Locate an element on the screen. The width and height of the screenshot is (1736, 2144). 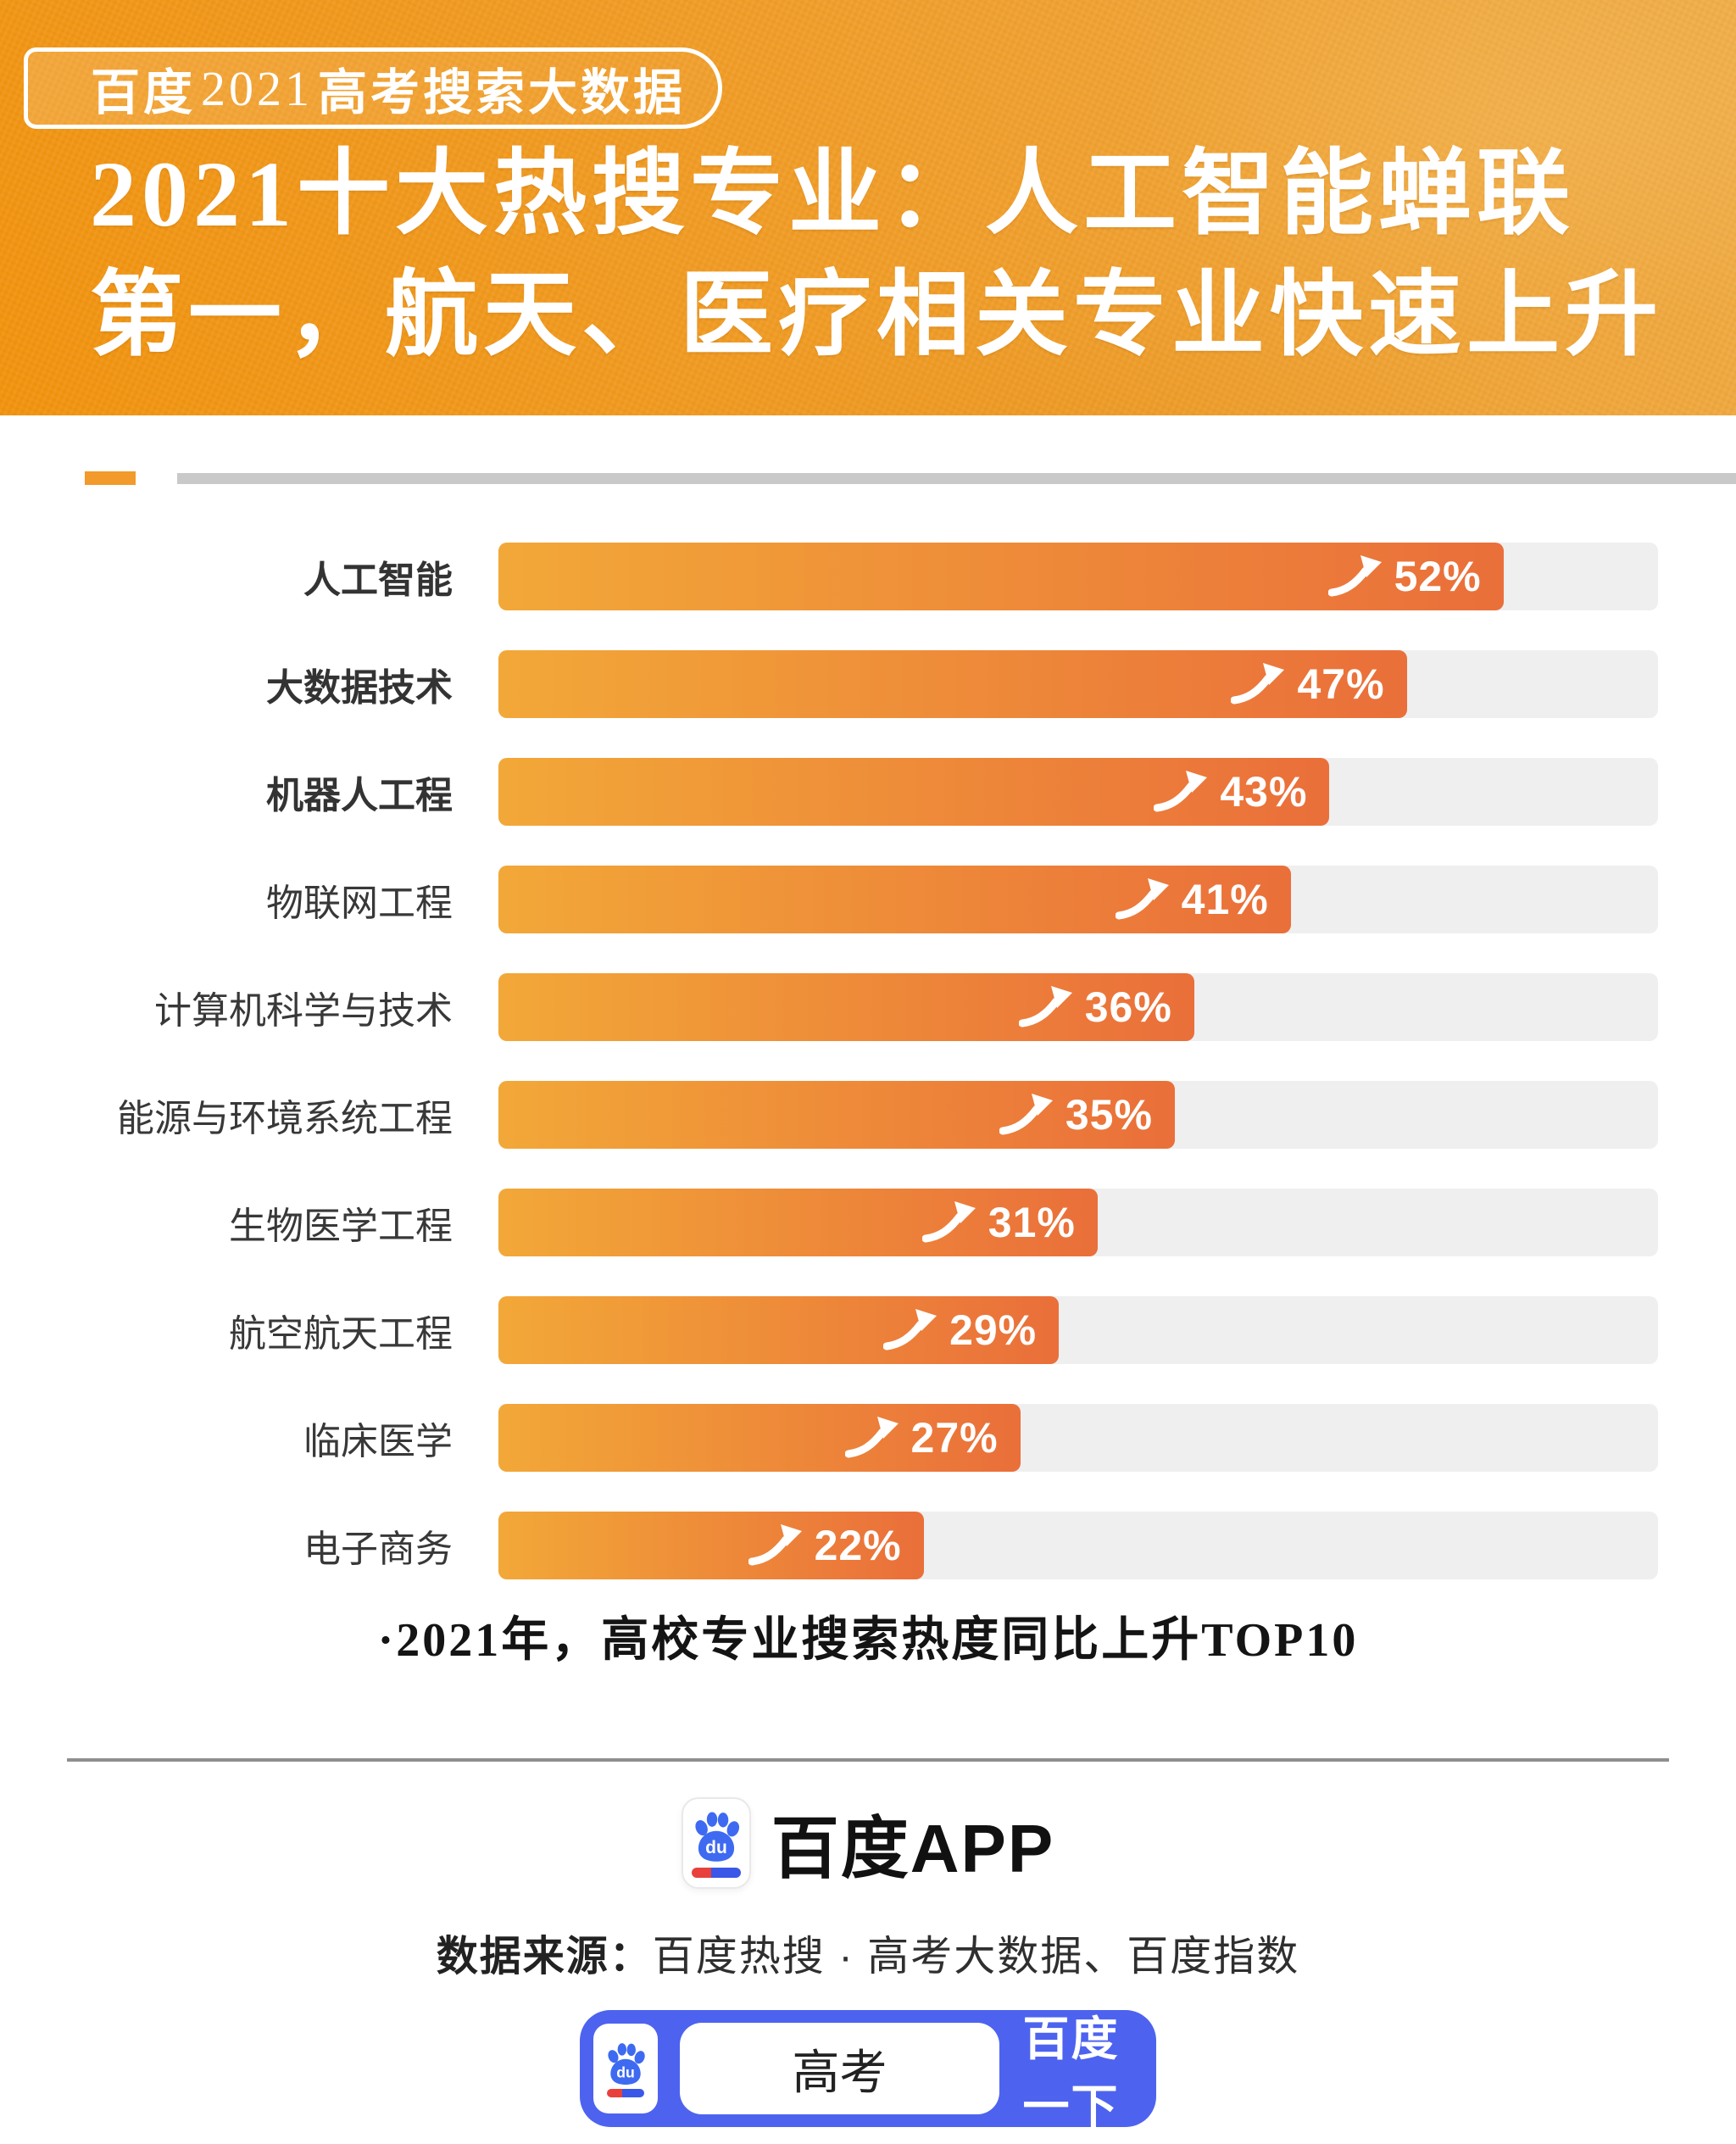
chart-row: 临床医学 27% is located at coordinates (868, 1438).